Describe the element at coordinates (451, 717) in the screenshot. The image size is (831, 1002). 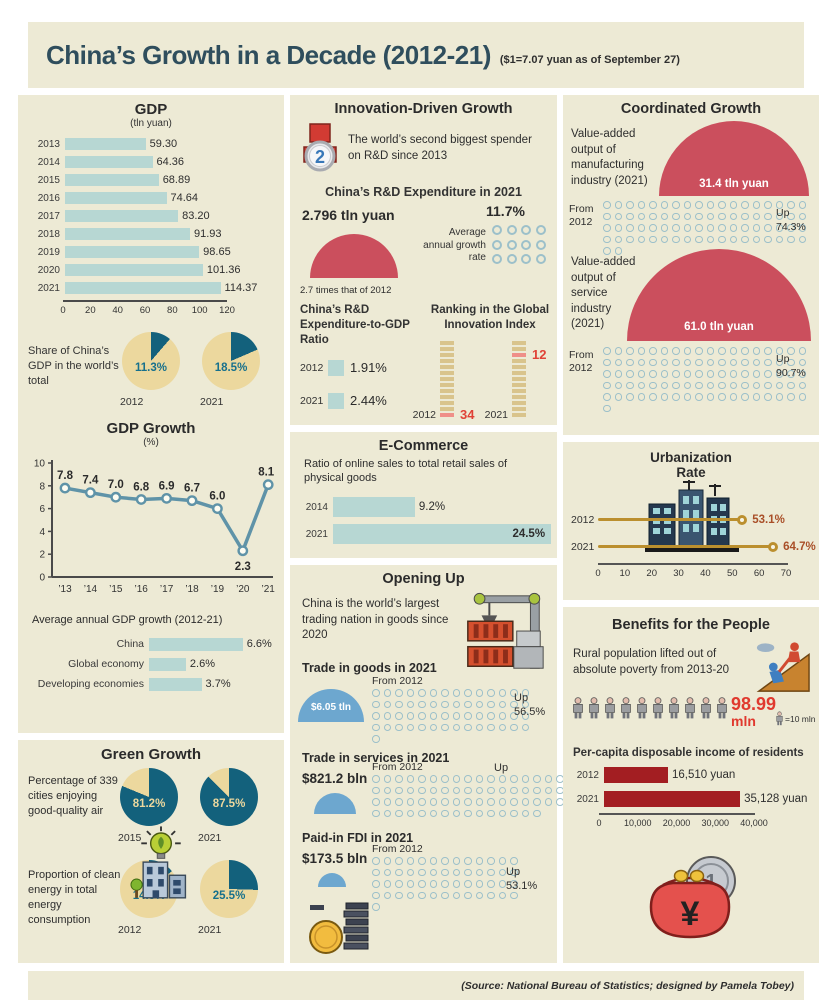
I see `trade-goods-coin-pictograph` at that location.